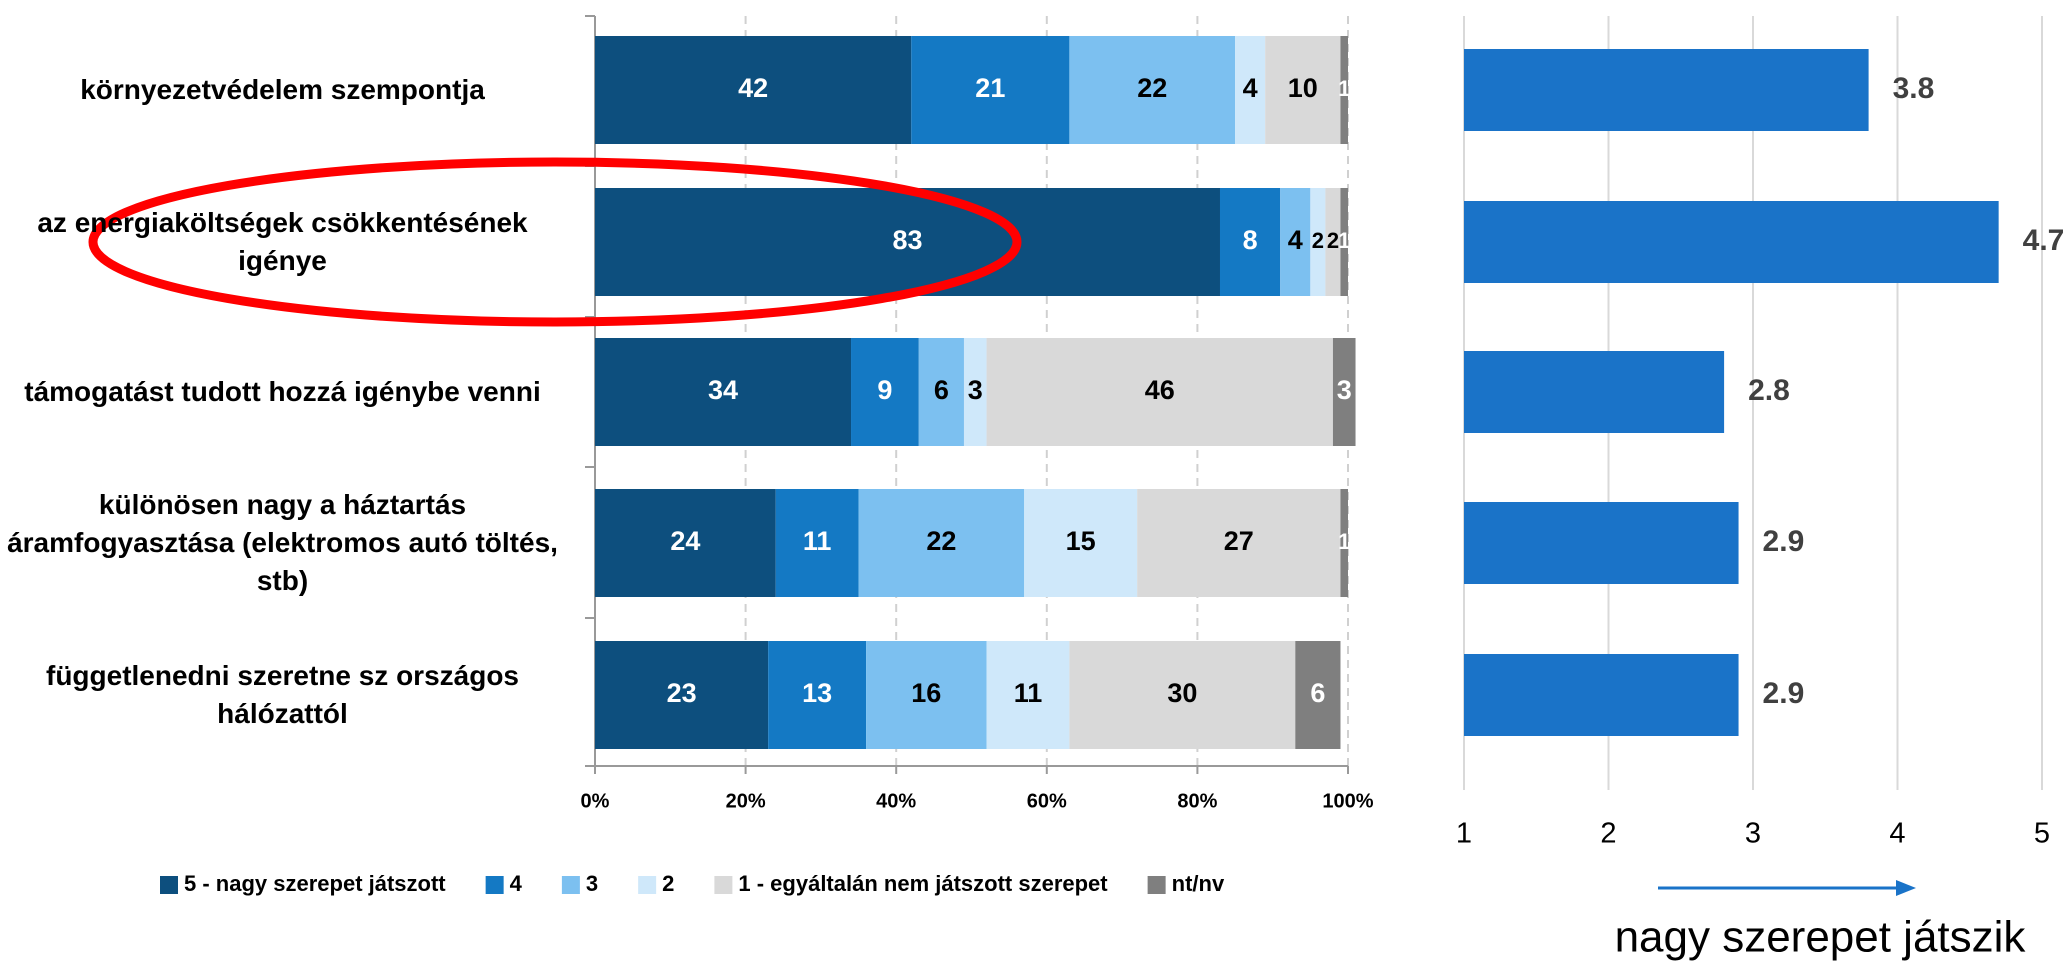 This screenshot has height=965, width=2072. Describe the element at coordinates (1821, 937) in the screenshot. I see `x-axis-label: nagy szerepet játszik` at that location.